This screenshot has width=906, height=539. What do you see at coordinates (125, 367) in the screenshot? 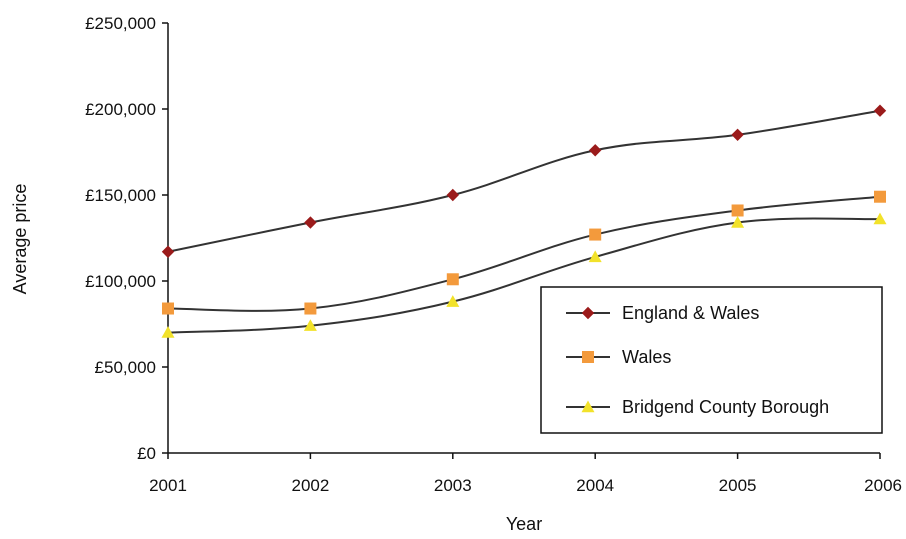
I see `y-tick-label: £50,000` at bounding box center [125, 367].